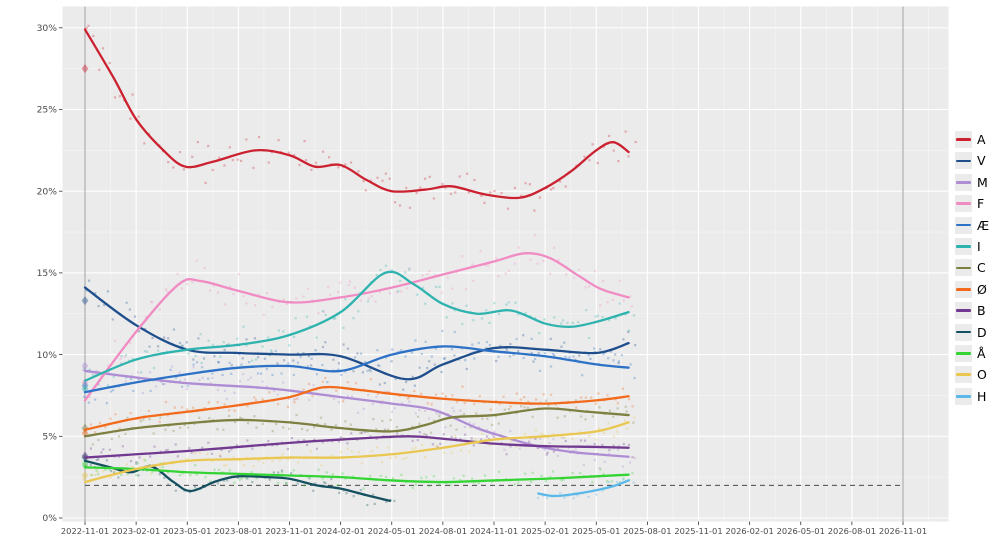  What do you see at coordinates (356, 452) in the screenshot?
I see `trend-line-O` at bounding box center [356, 452].